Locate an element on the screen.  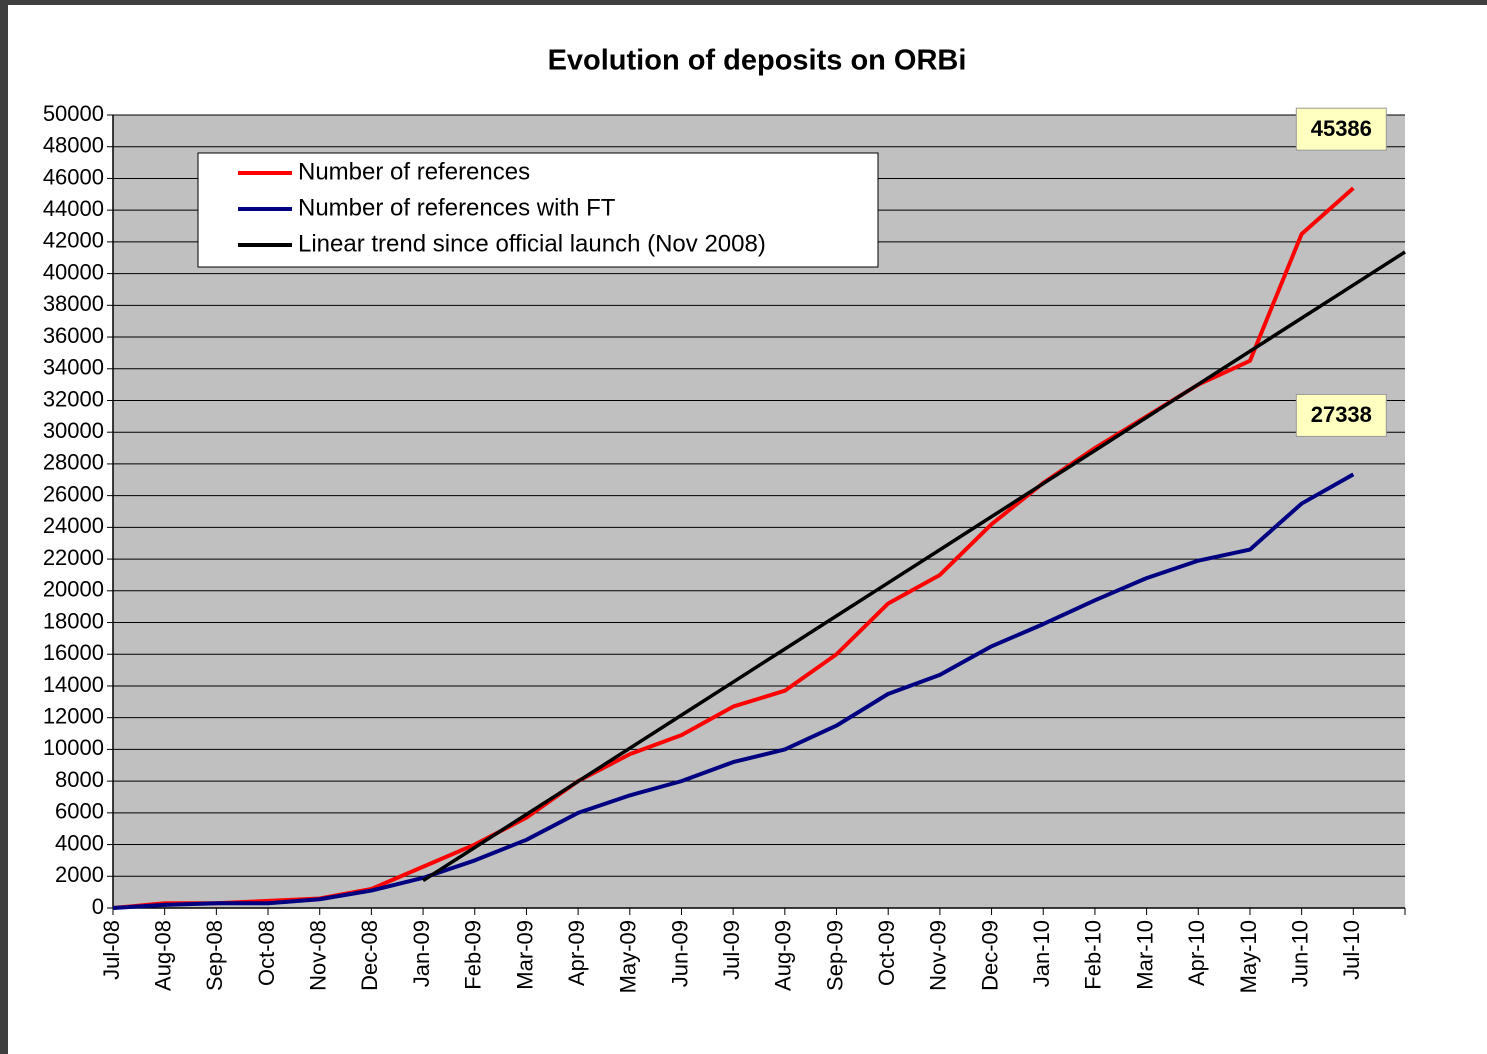
y-tick-label: 24000 is located at coordinates (73, 525).